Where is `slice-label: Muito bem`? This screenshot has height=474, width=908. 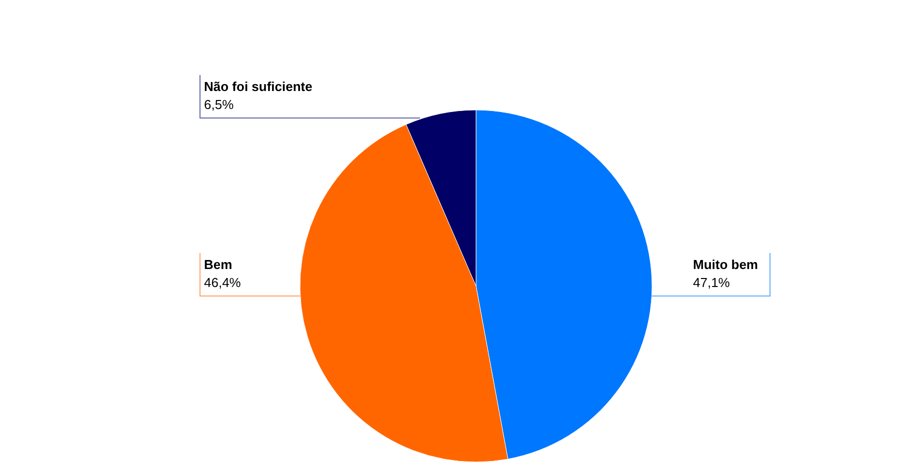 slice-label: Muito bem is located at coordinates (725, 264).